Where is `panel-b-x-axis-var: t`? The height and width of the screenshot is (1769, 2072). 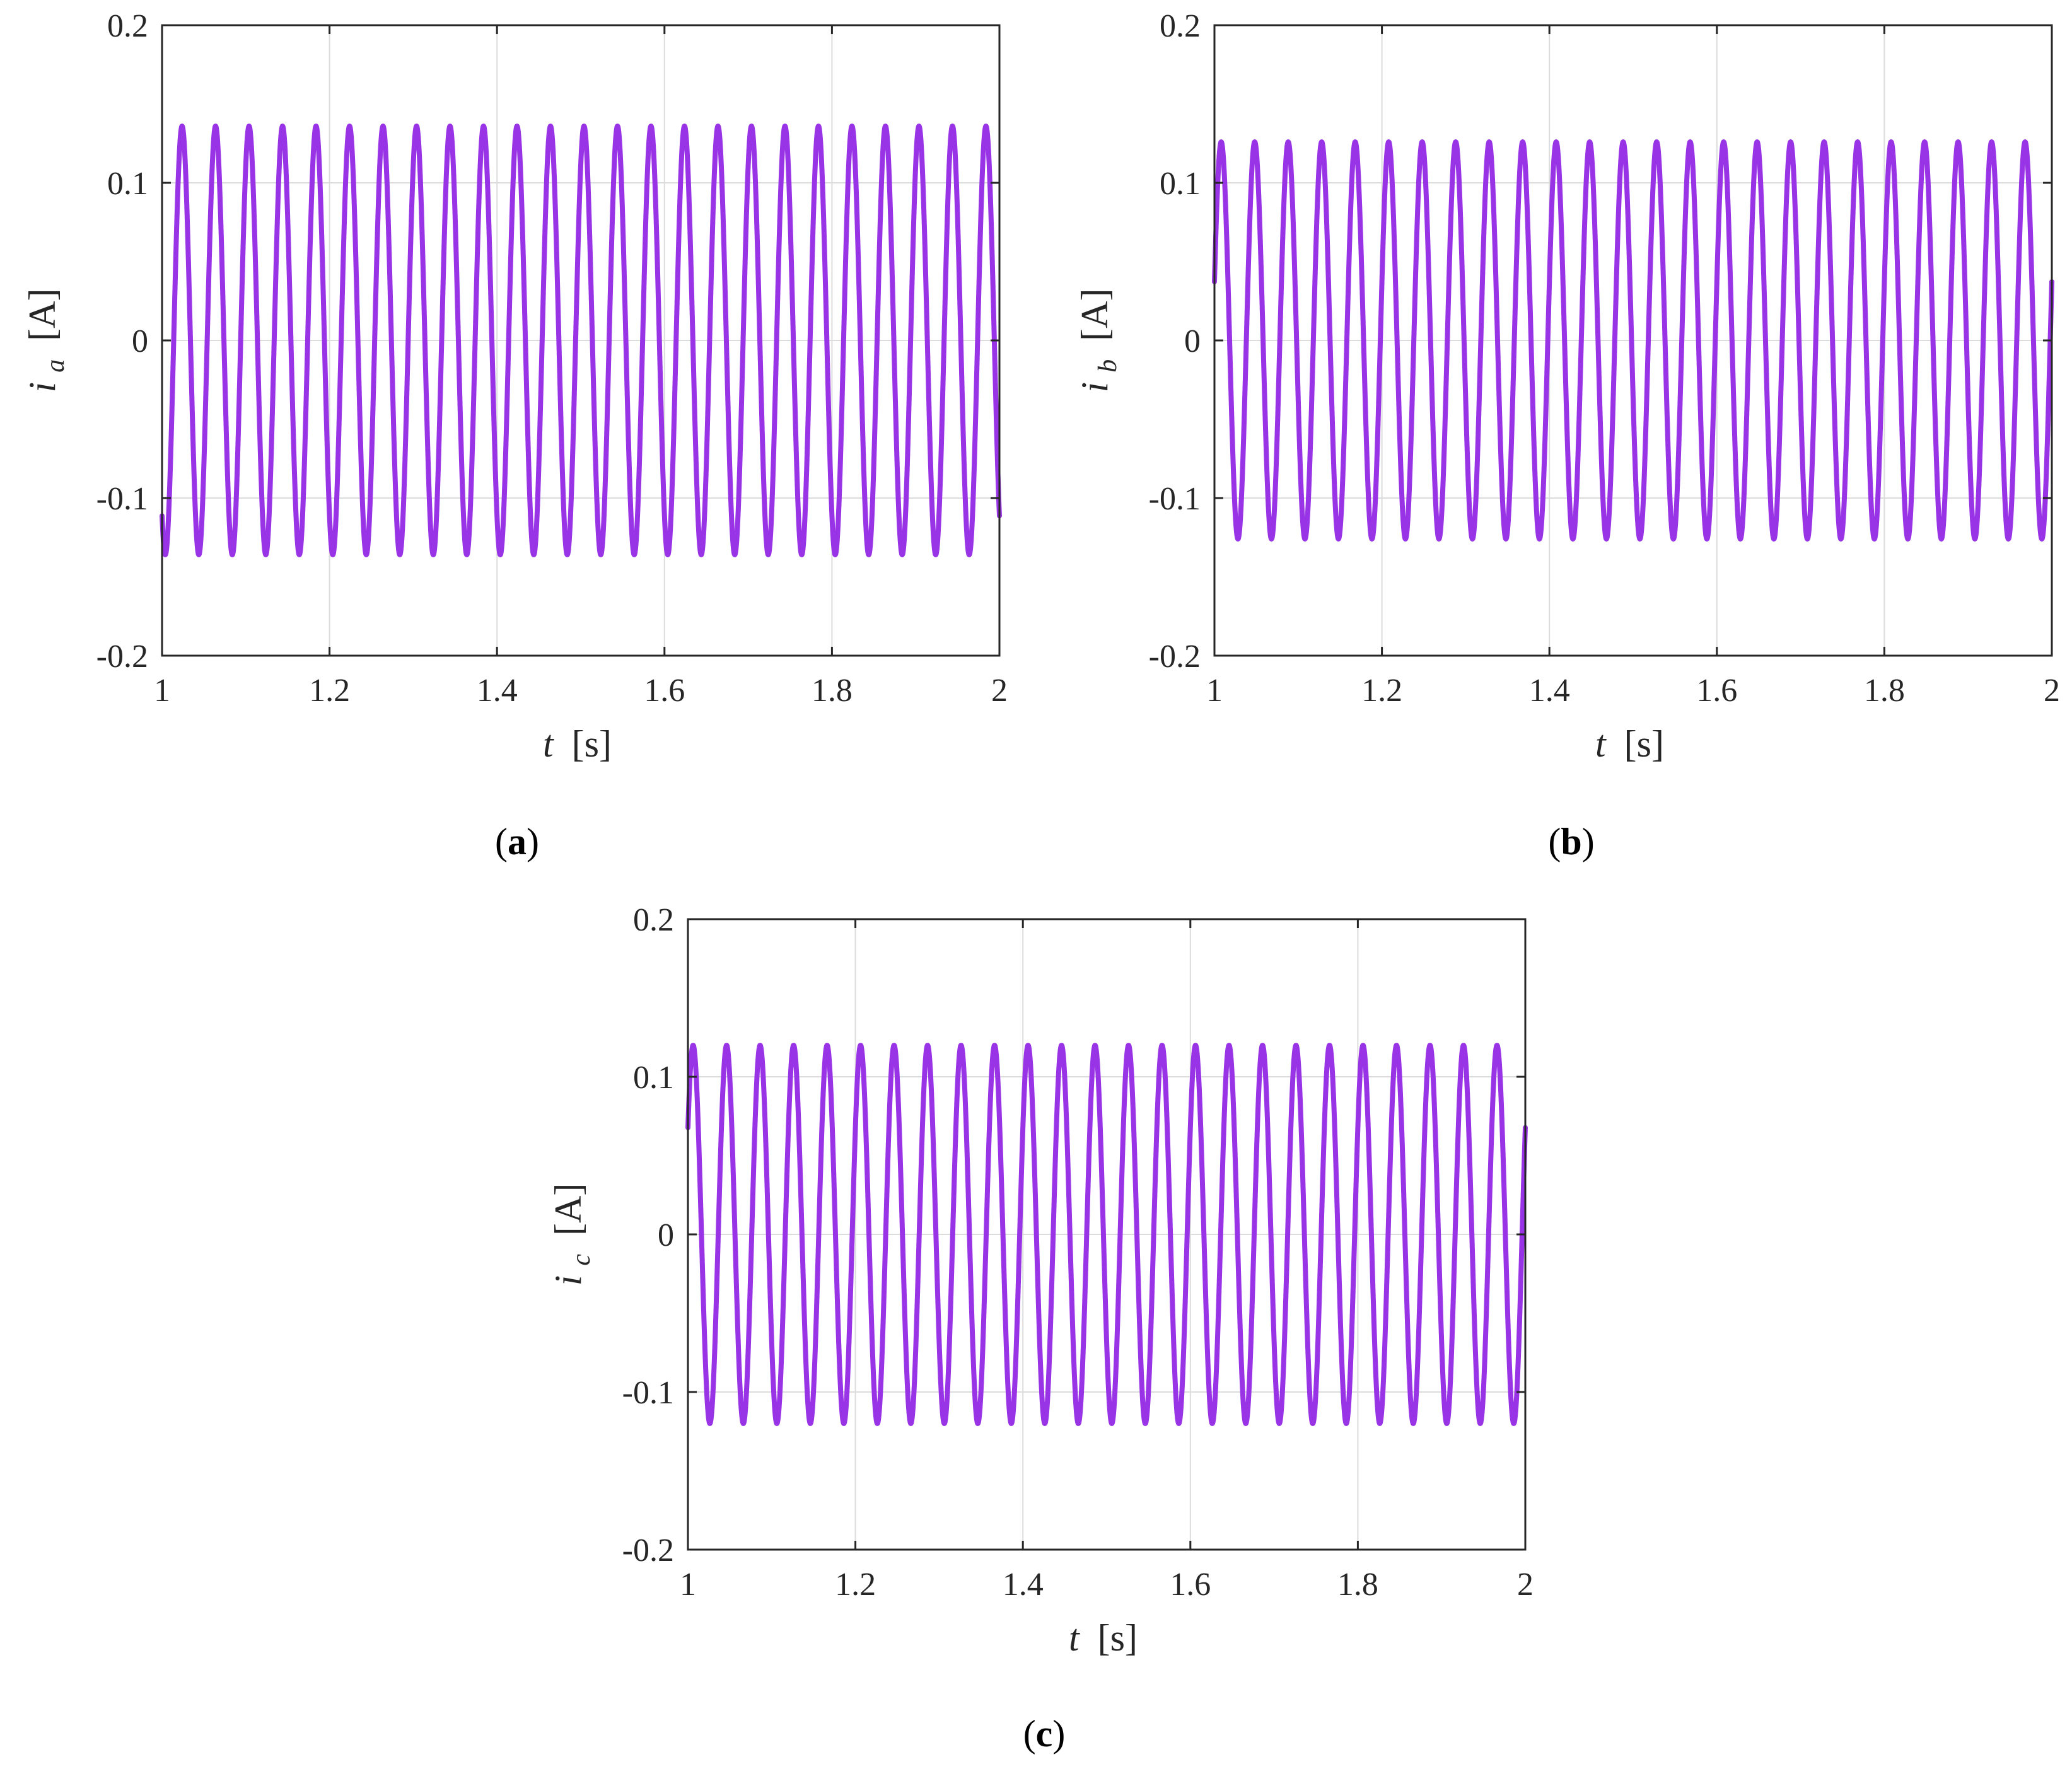 panel-b-x-axis-var: t is located at coordinates (1601, 744).